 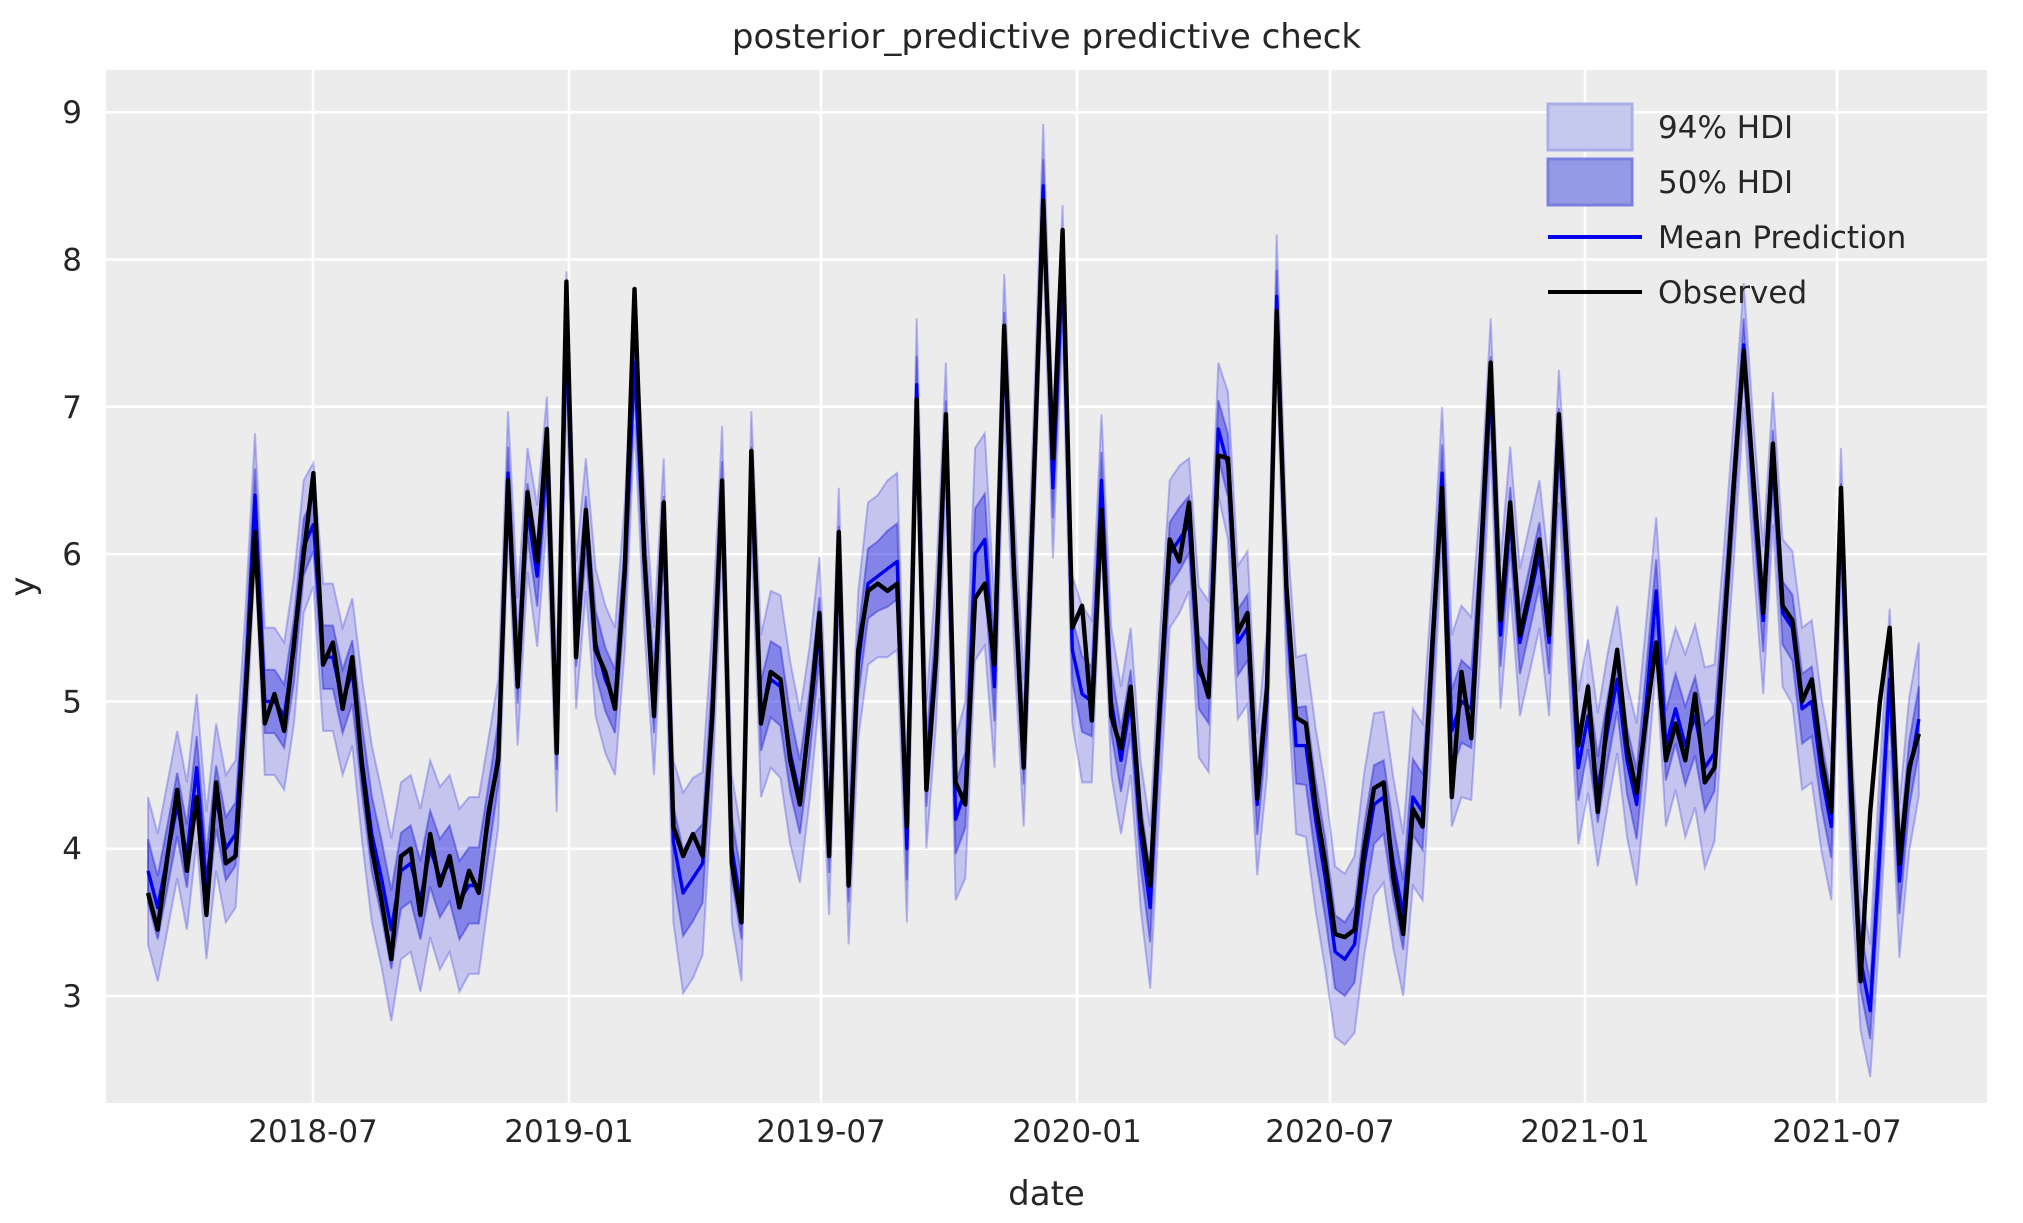 I want to click on legend-item-observed: Observed, so click(x=1677, y=293).